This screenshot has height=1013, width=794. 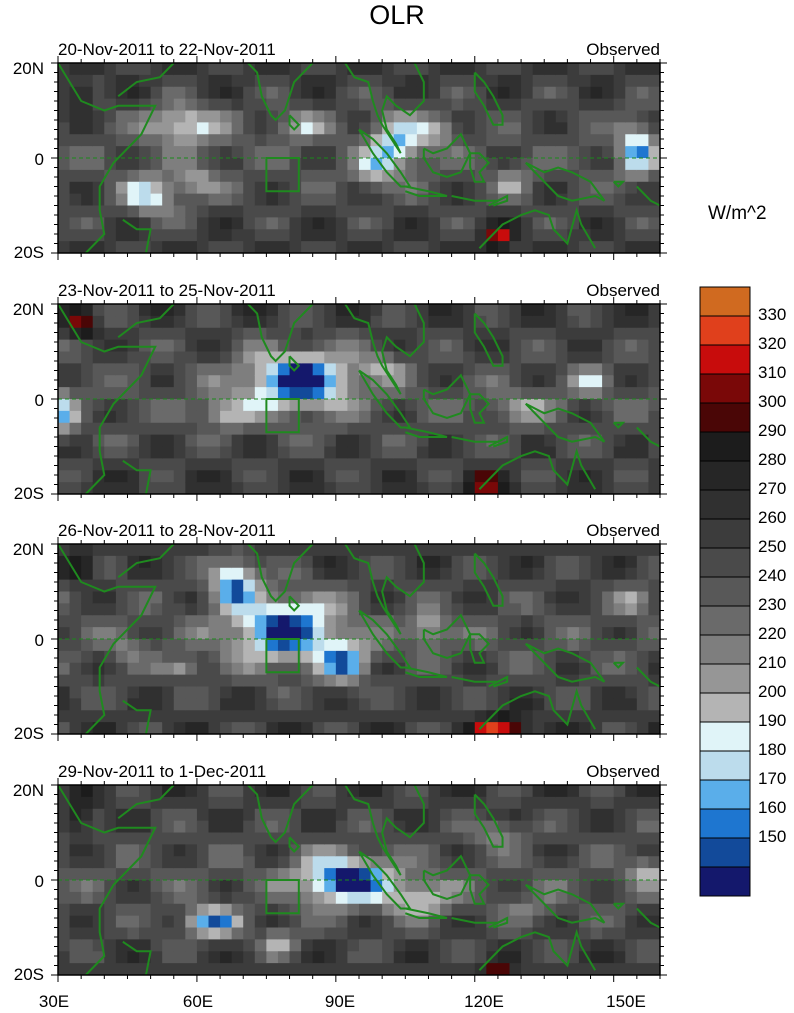 I want to click on colorbar-swatch, so click(x=725, y=765).